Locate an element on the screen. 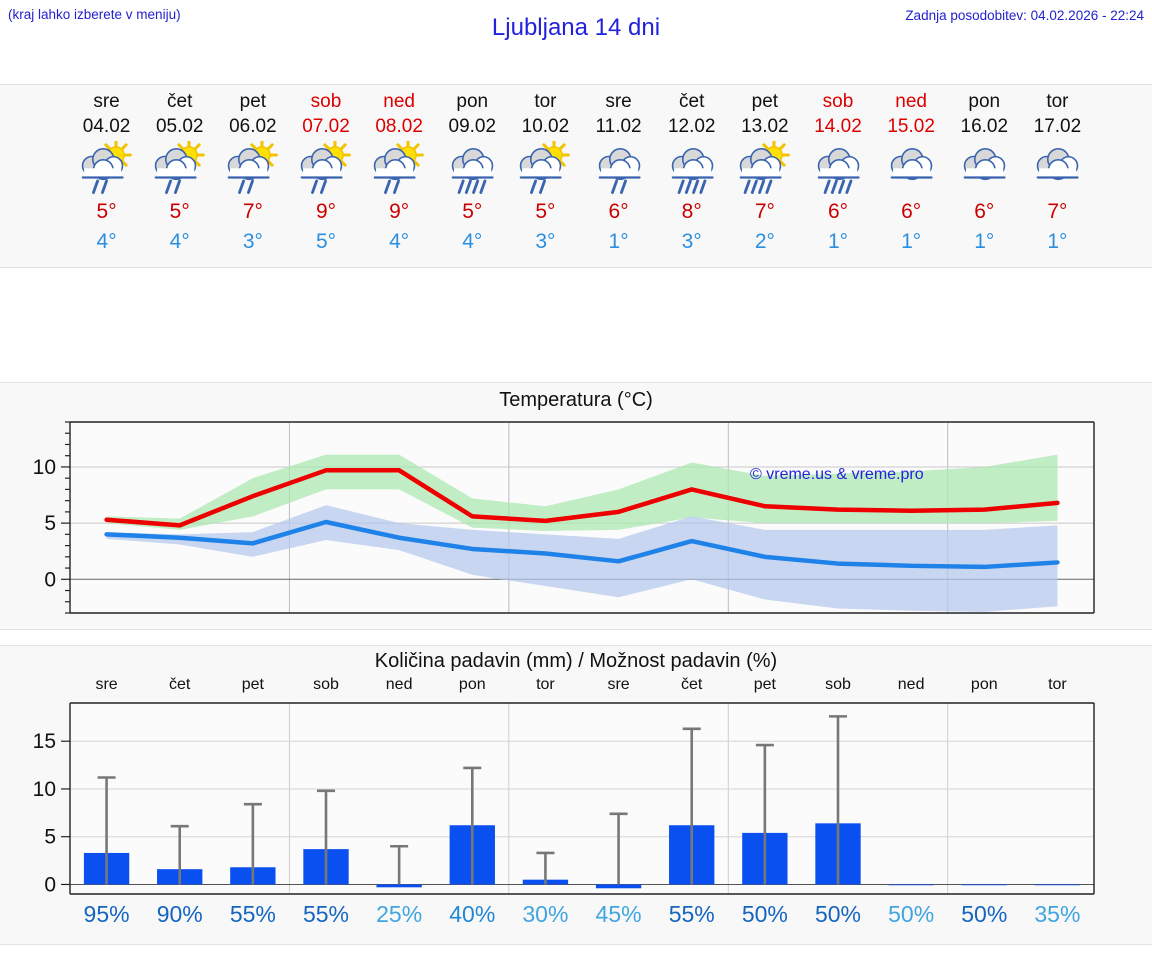  day-column: čet 12.02 8° 3° is located at coordinates (691, 177).